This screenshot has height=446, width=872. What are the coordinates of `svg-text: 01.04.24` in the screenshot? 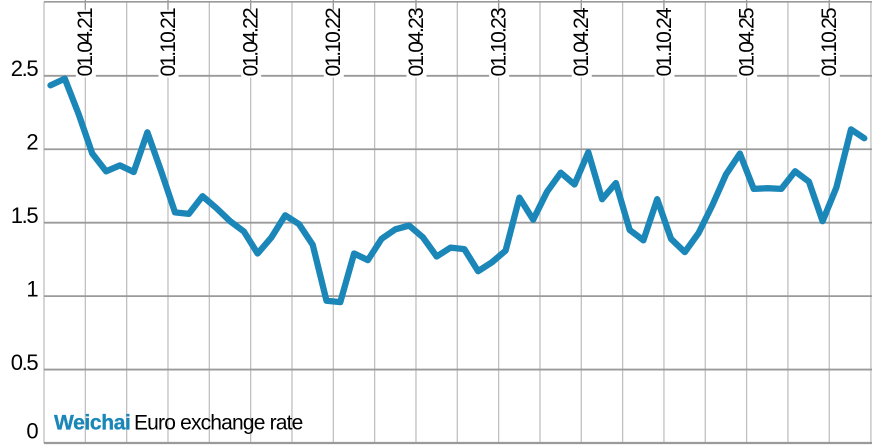 It's located at (581, 41).